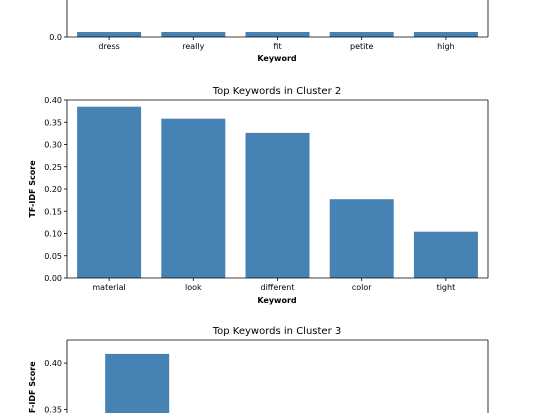 The width and height of the screenshot is (541, 413). I want to click on bar-really, so click(193, 34).